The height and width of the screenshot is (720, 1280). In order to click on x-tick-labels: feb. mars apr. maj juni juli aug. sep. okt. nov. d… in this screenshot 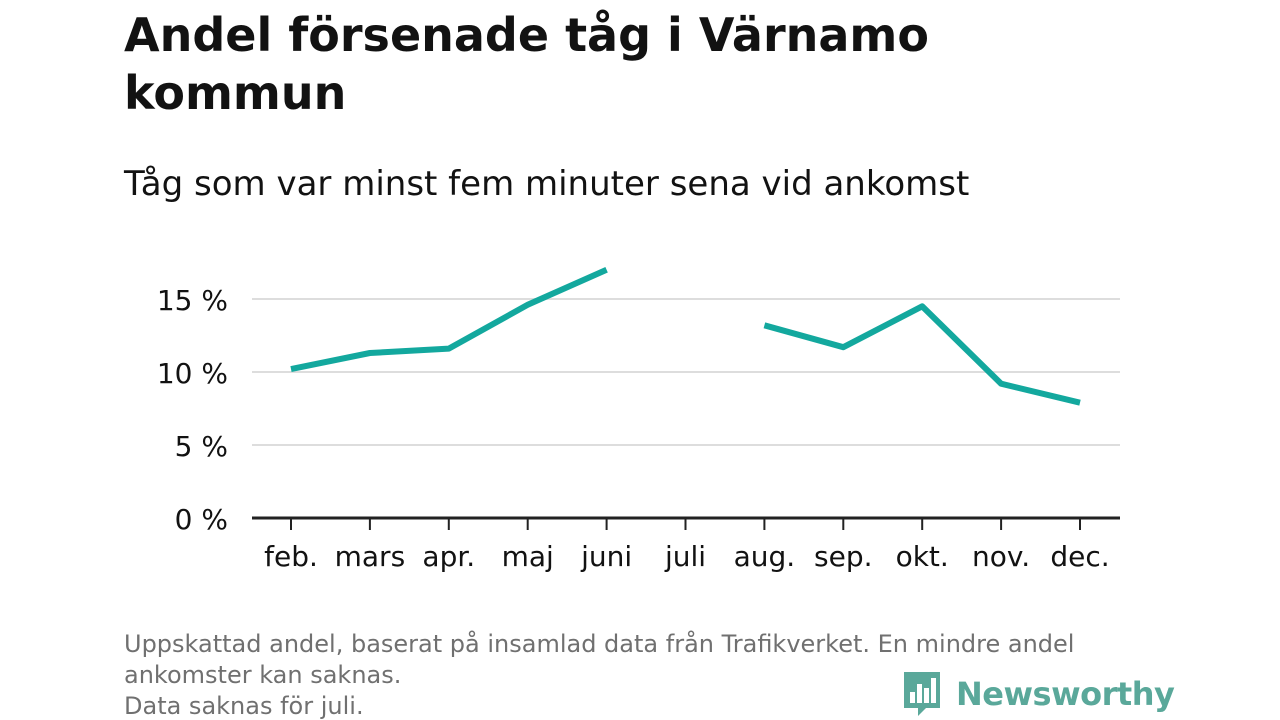, I will do `click(687, 556)`.